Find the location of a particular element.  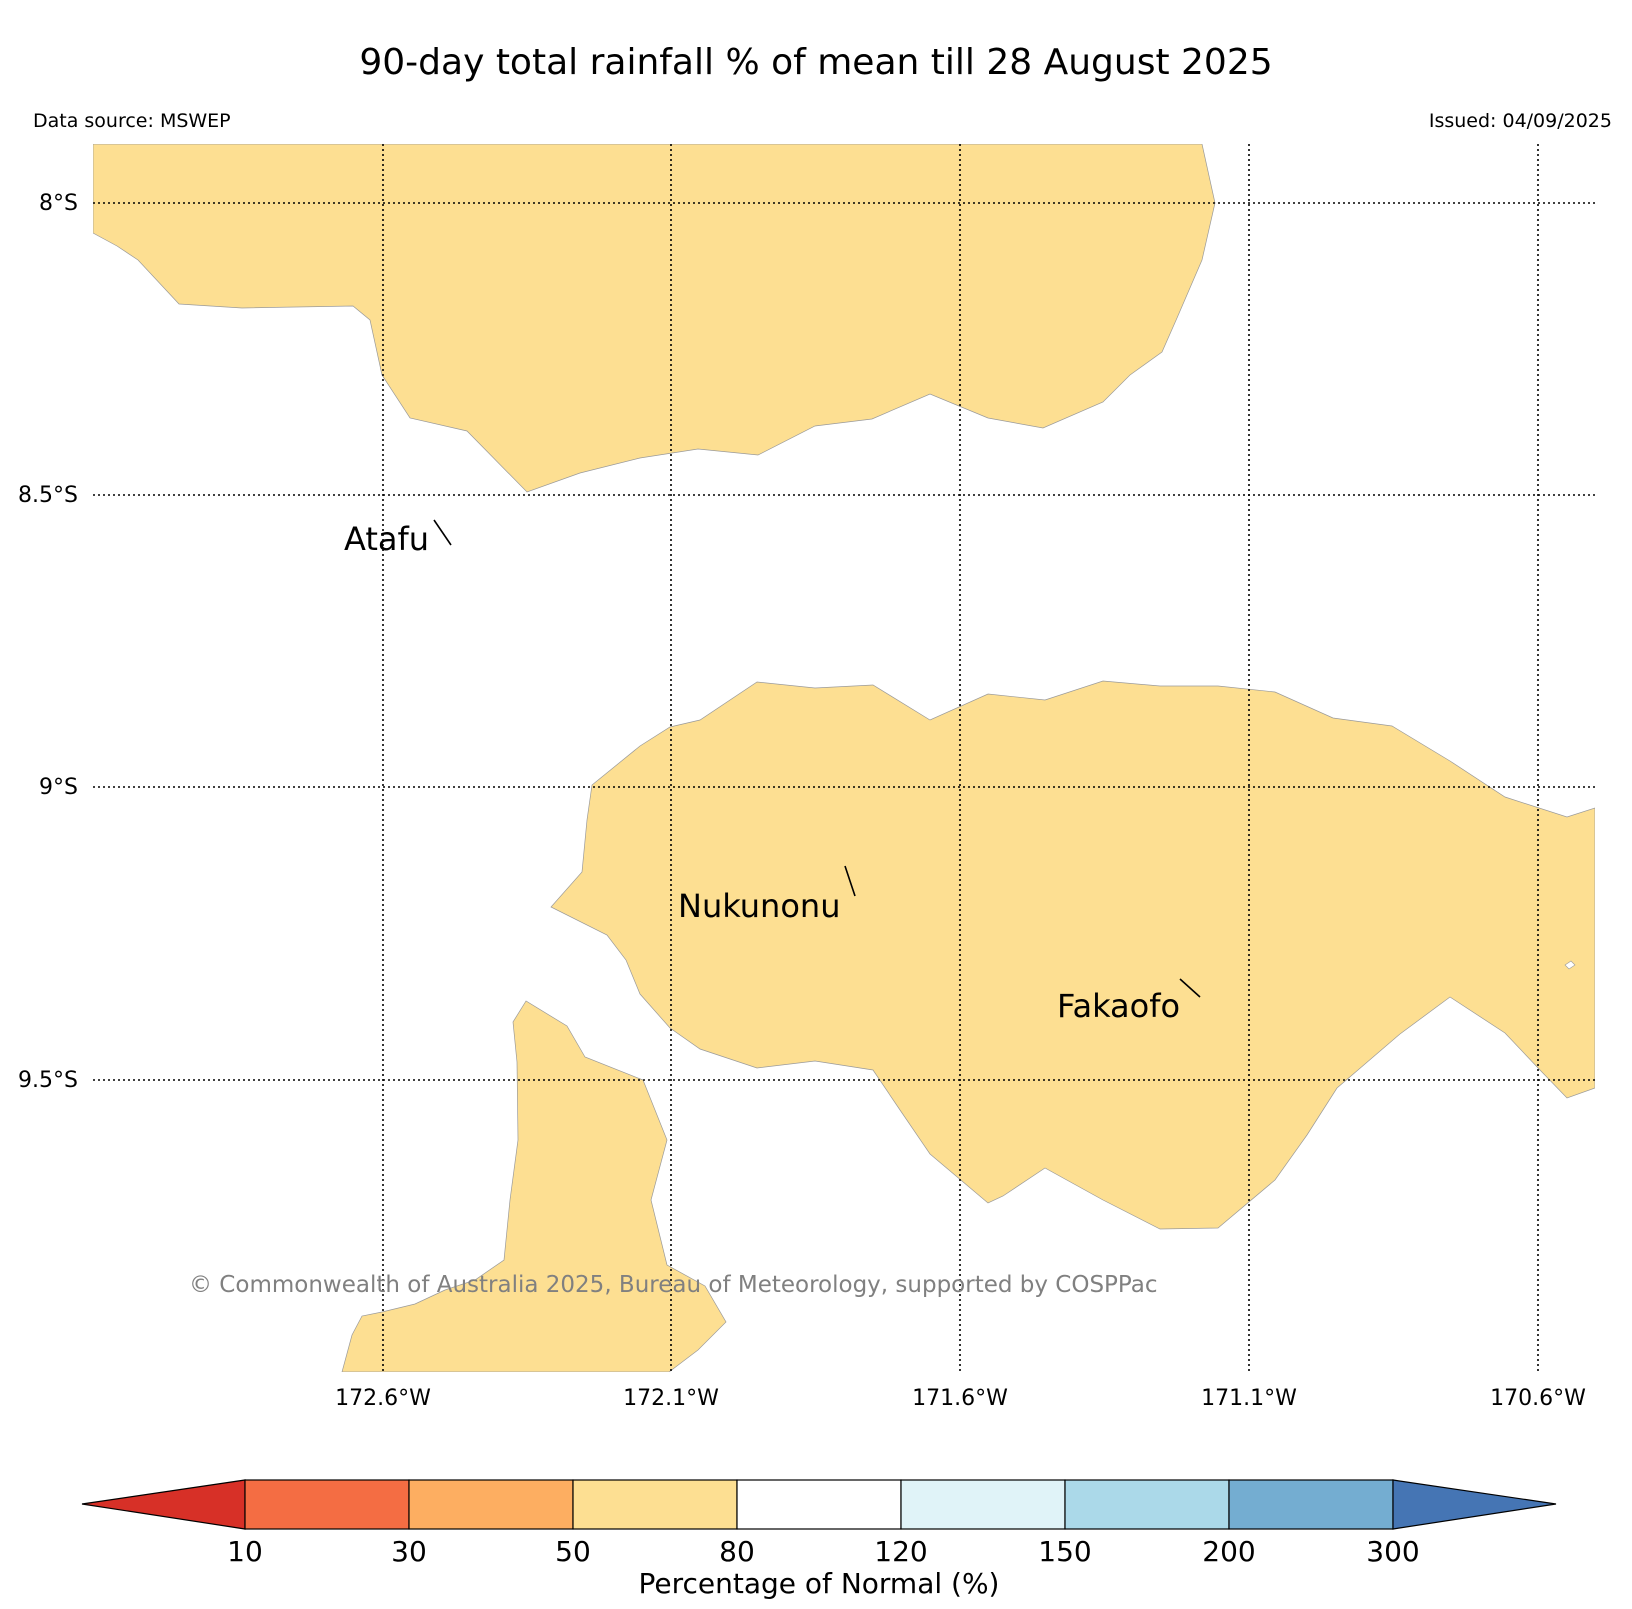

colorbar-extend-low is located at coordinates (163, 1504).